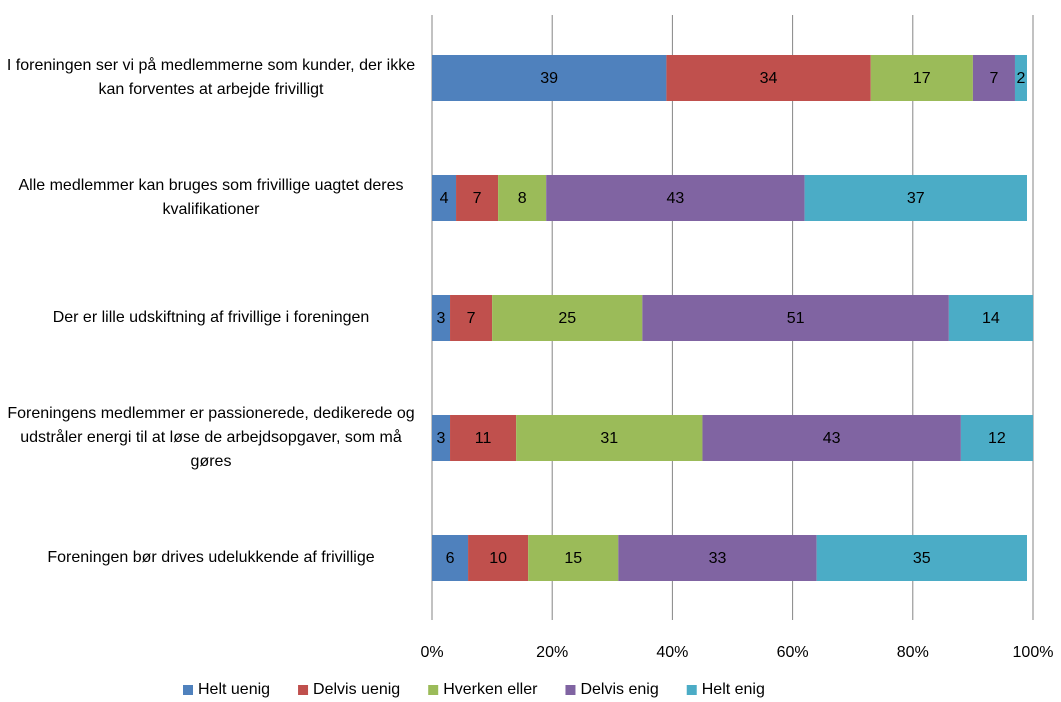 This screenshot has height=702, width=1061. I want to click on data-label: 12, so click(997, 438).